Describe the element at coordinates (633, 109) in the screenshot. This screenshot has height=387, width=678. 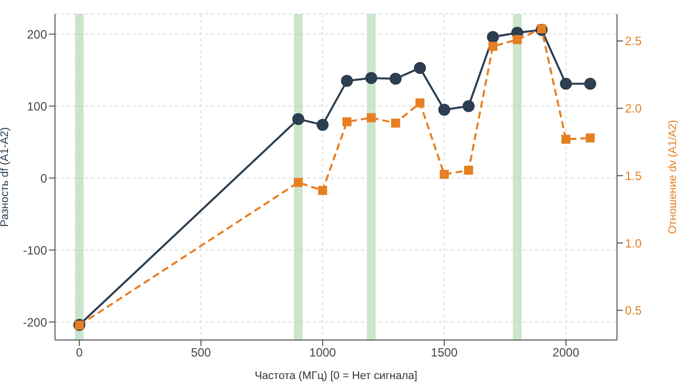
I see `y2-tick-label: 2.0` at that location.